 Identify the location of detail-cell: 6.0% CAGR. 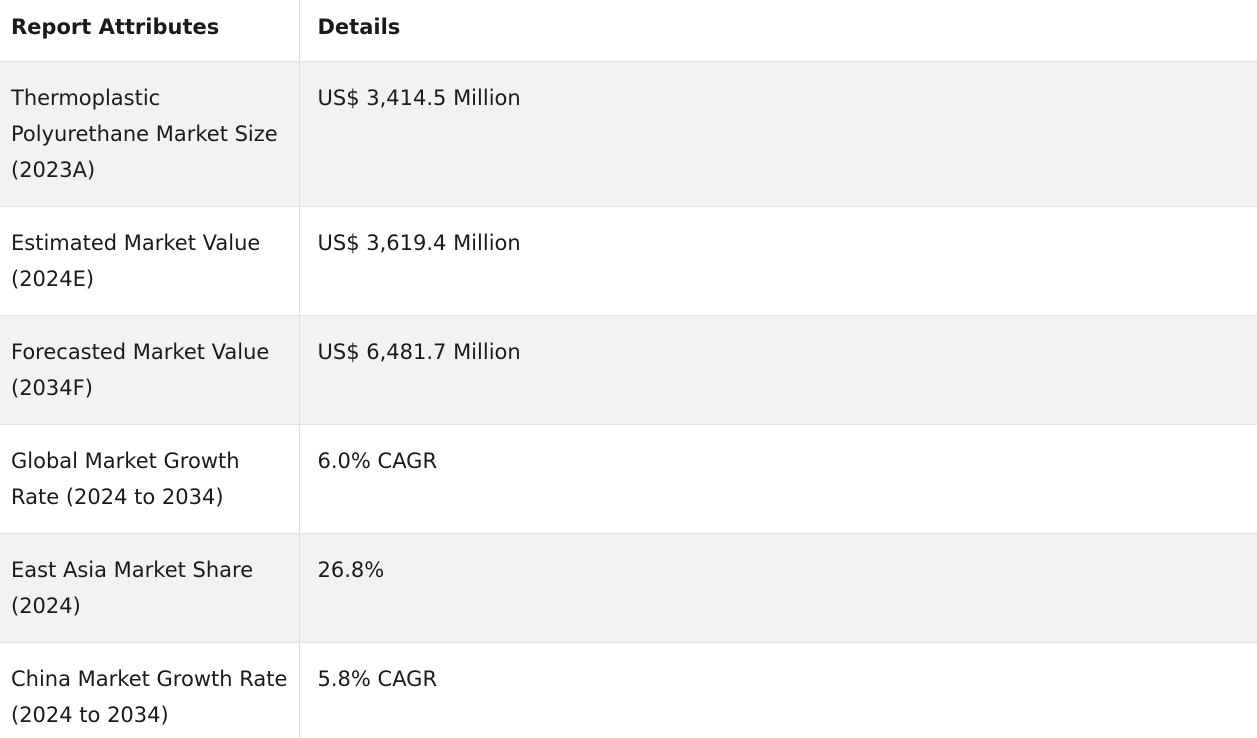
(777, 479).